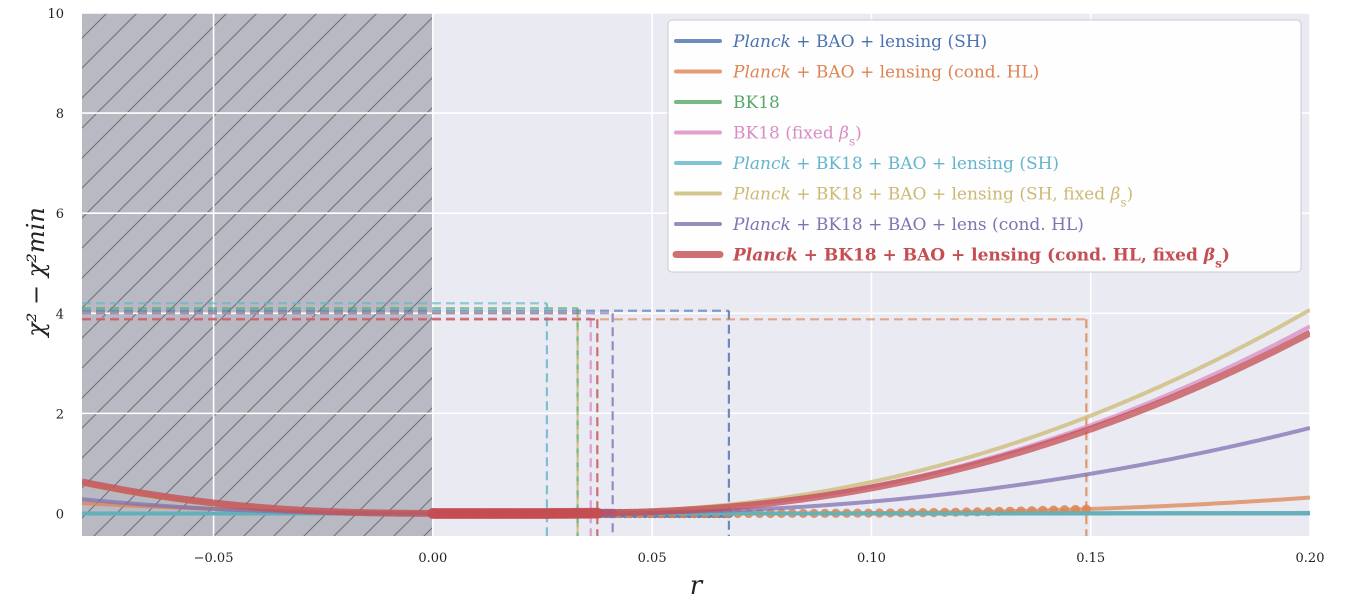  I want to click on sample-point, so click(597, 513).